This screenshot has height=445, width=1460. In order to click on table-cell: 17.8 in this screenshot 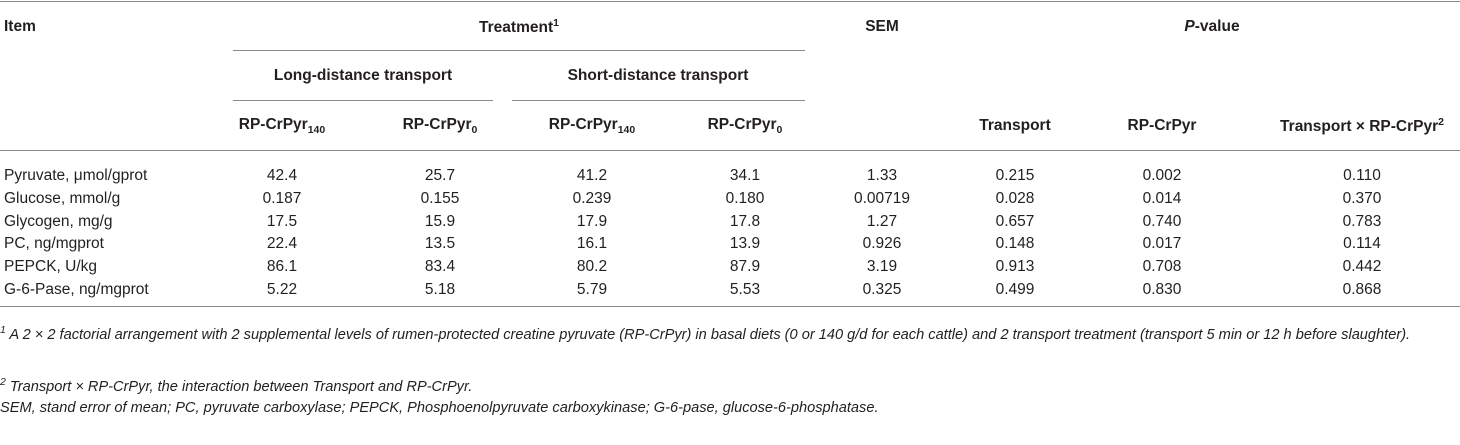, I will do `click(745, 221)`.